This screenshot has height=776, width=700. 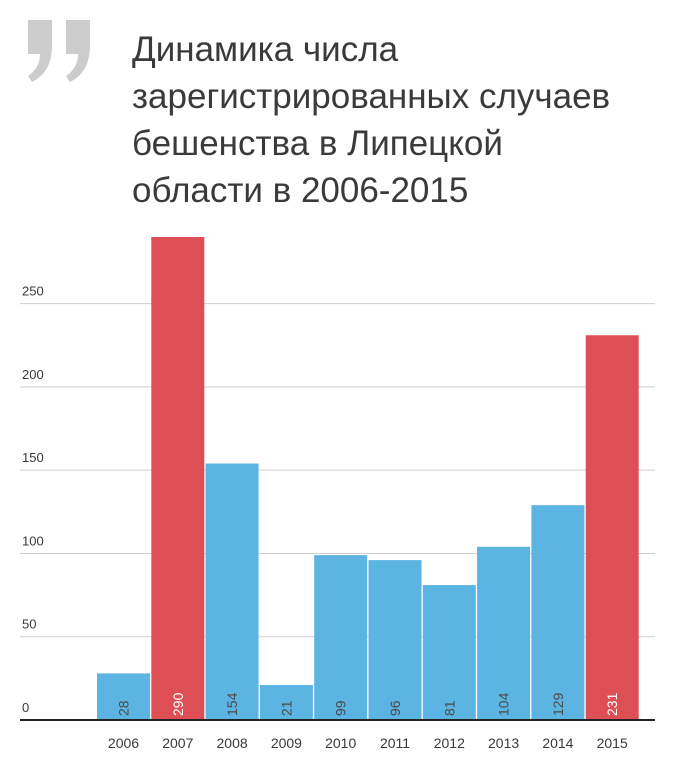 What do you see at coordinates (232, 743) in the screenshot?
I see `x-tick-label: 2008` at bounding box center [232, 743].